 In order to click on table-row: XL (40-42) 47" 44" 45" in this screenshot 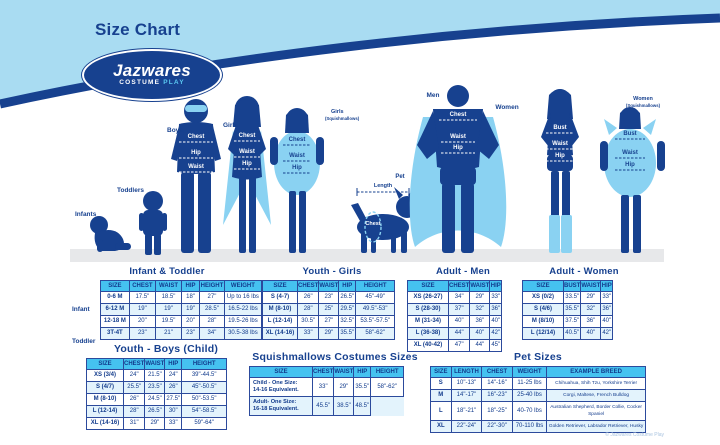, I will do `click(455, 345)`.